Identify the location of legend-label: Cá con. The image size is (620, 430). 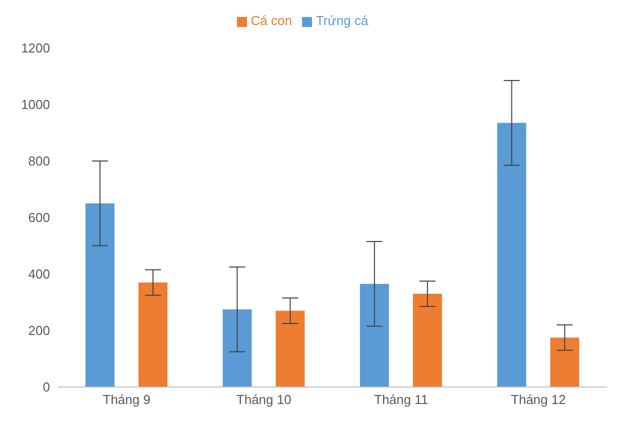
(271, 20).